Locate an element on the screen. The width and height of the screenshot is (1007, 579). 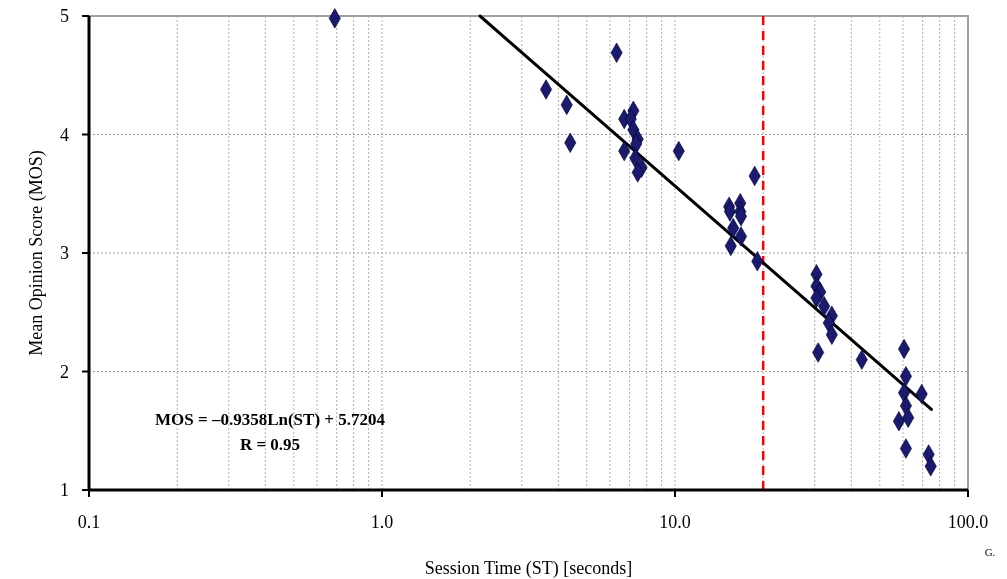
x-axis-title: Session Time (ST) [seconds] is located at coordinates (528, 568).